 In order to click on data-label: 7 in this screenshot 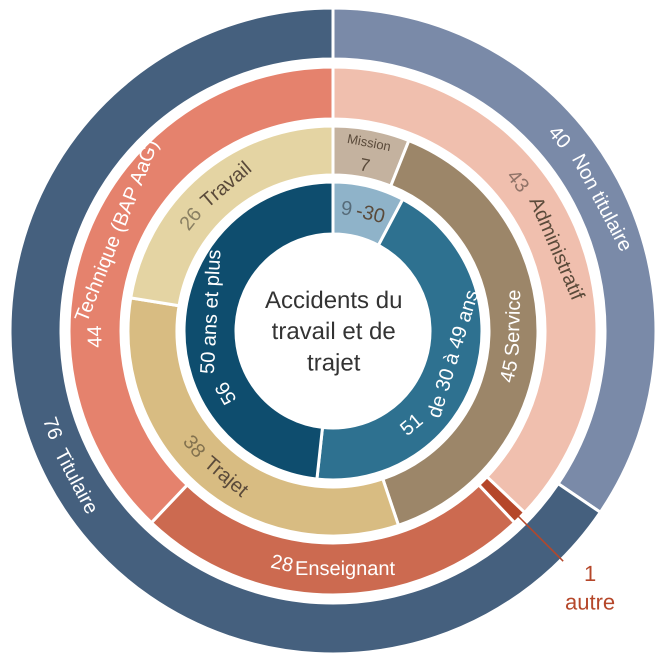, I will do `click(365, 165)`.